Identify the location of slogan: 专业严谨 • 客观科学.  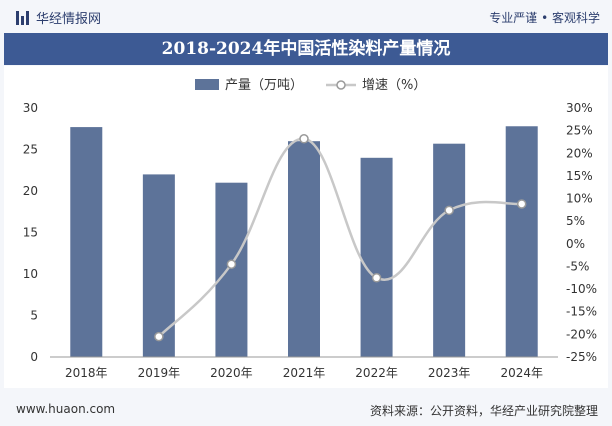
(544, 18).